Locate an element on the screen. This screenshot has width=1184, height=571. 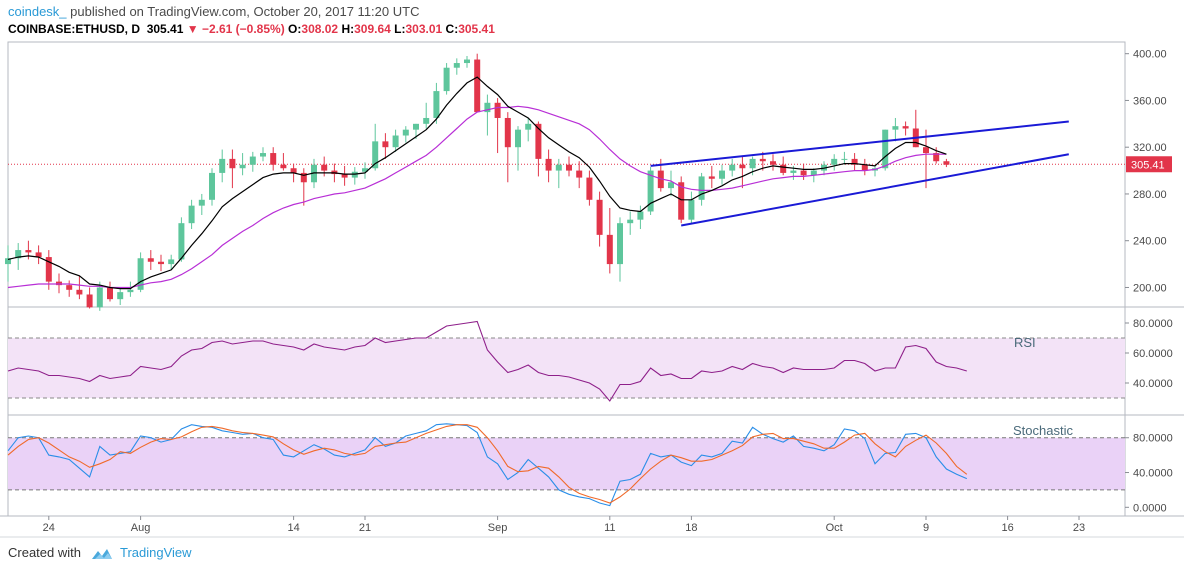
price-axis-label: 360.00 is located at coordinates (1150, 101).